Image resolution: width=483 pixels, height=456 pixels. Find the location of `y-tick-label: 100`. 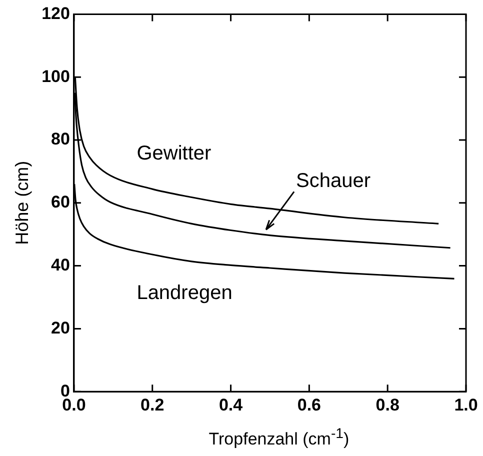

y-tick-label: 100 is located at coordinates (56, 76).